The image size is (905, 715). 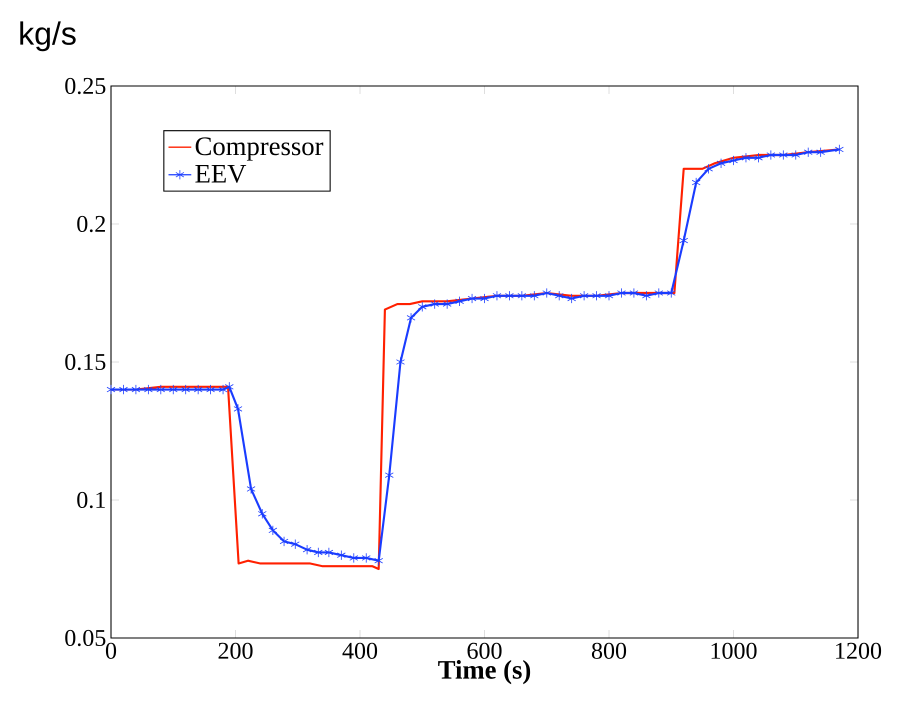 I want to click on y-tick-label: 0.25, so click(x=85, y=86).